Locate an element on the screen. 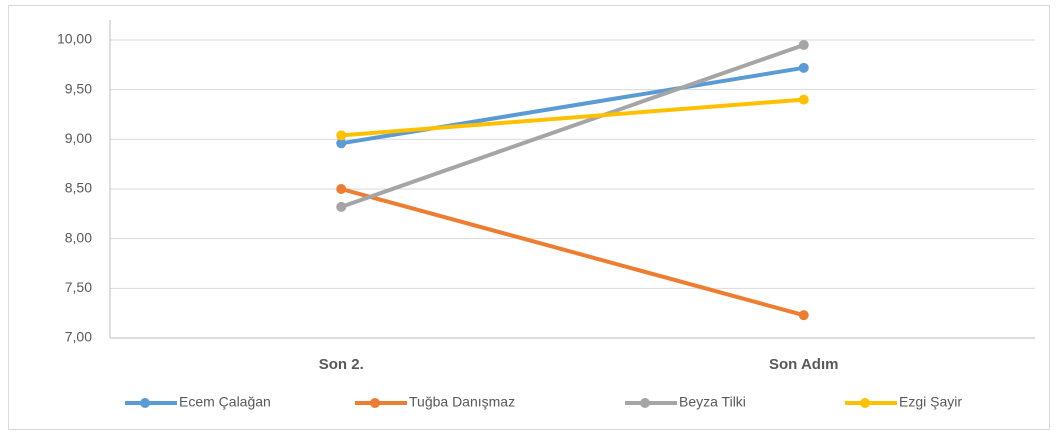  x-tick-label: Son 2. is located at coordinates (341, 364).